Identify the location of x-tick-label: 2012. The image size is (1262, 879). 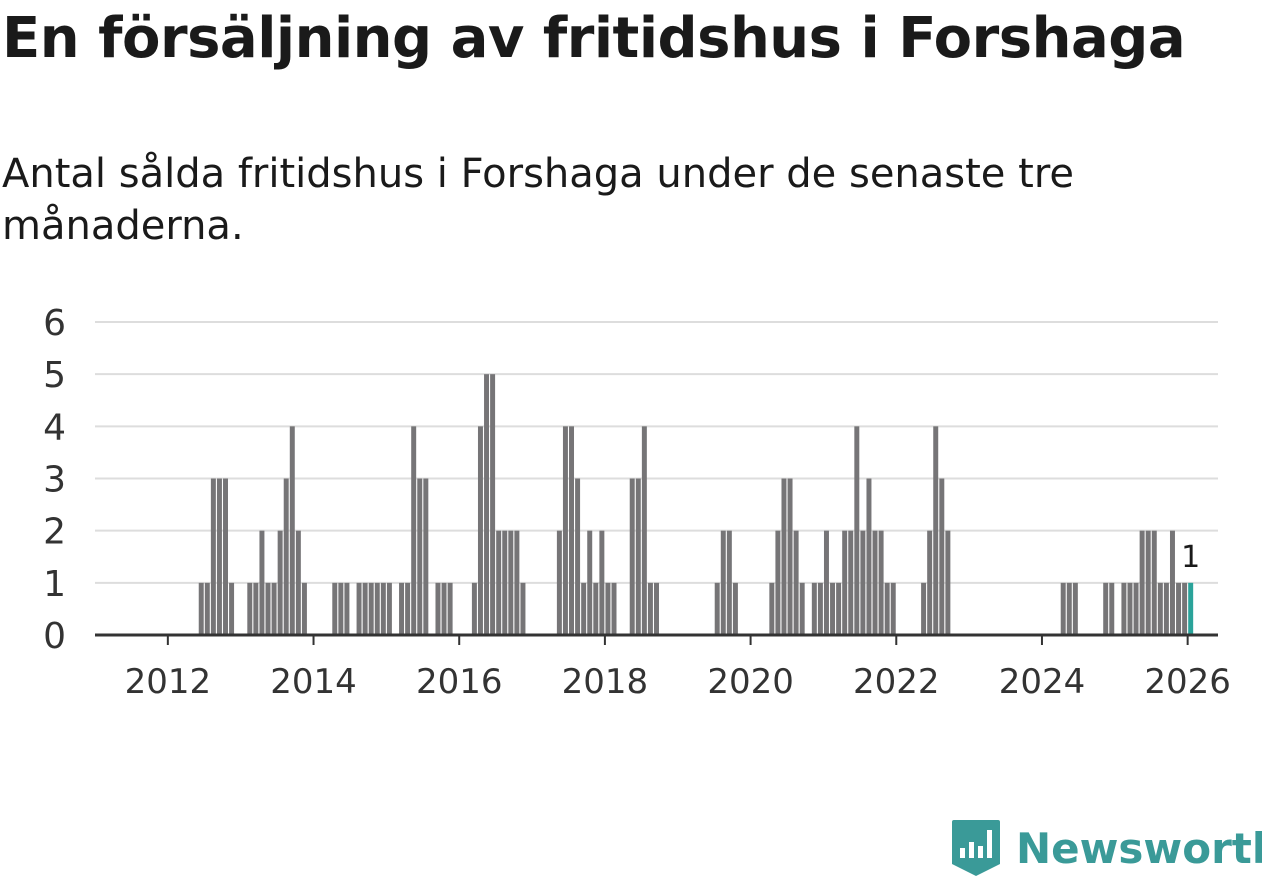
(168, 682).